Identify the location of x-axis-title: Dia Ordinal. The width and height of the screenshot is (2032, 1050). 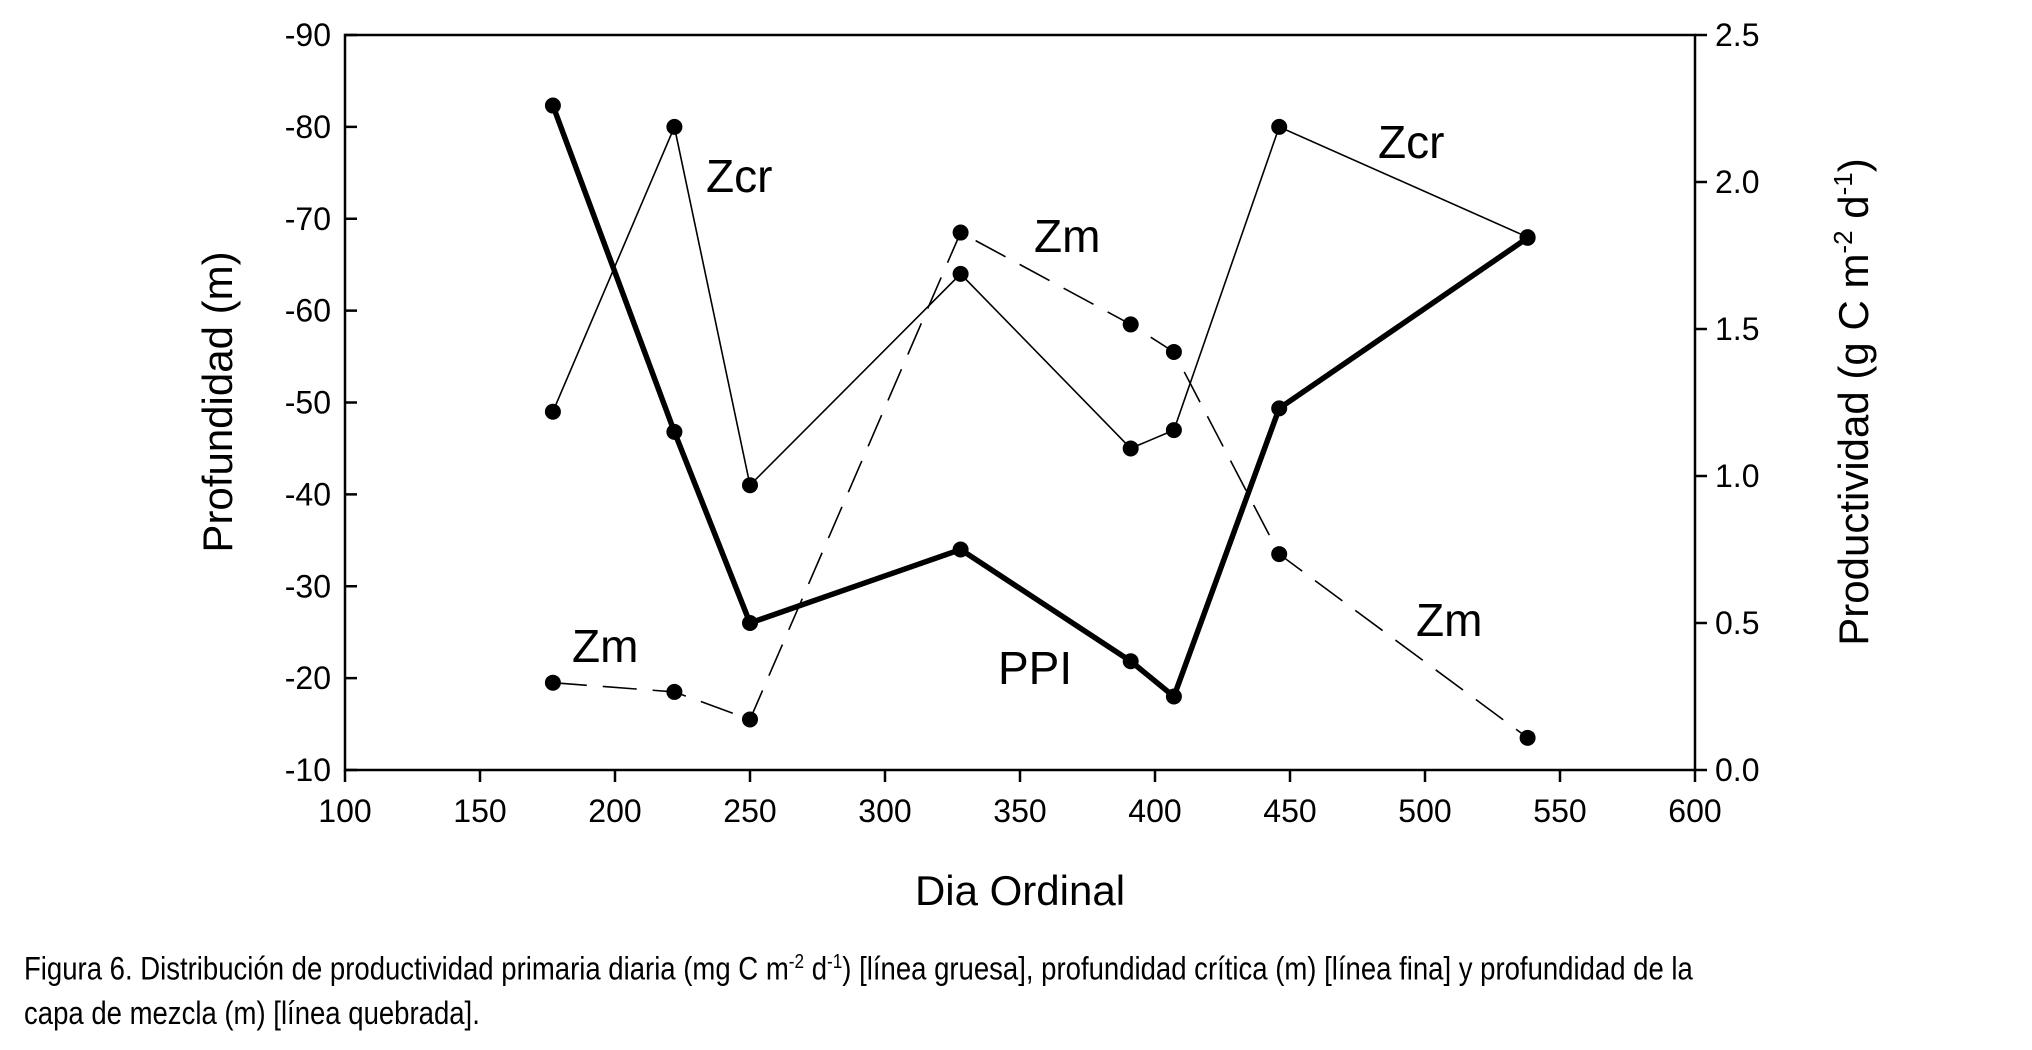
(1020, 890).